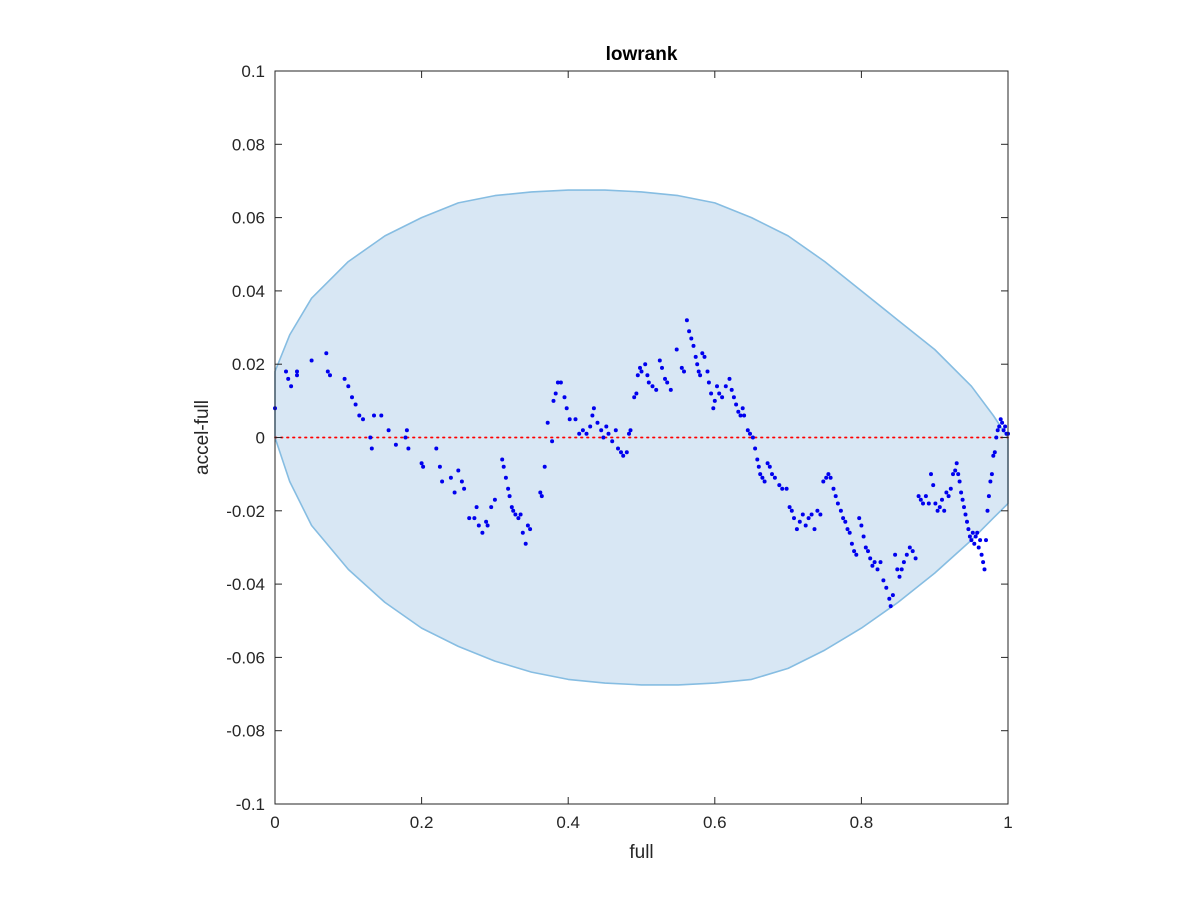  I want to click on x-tick-label: 0.6, so click(715, 822).